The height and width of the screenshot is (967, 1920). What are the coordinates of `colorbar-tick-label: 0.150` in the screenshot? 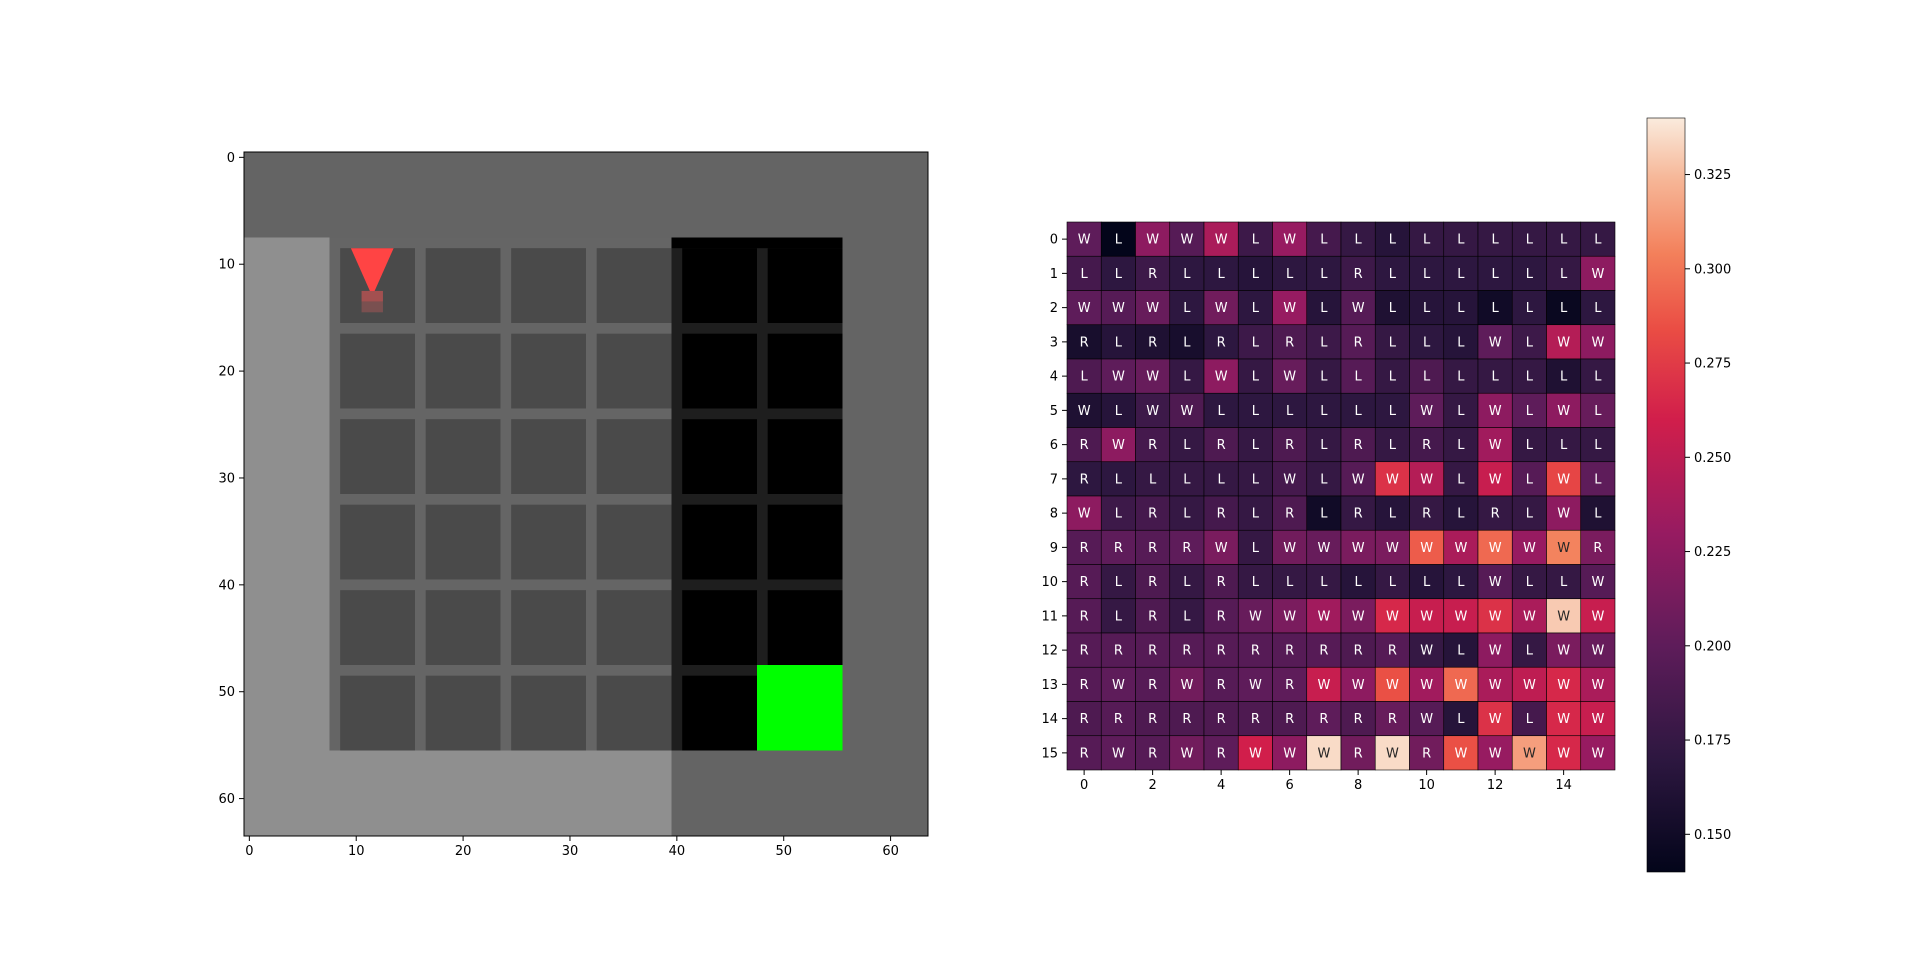 It's located at (1712, 835).